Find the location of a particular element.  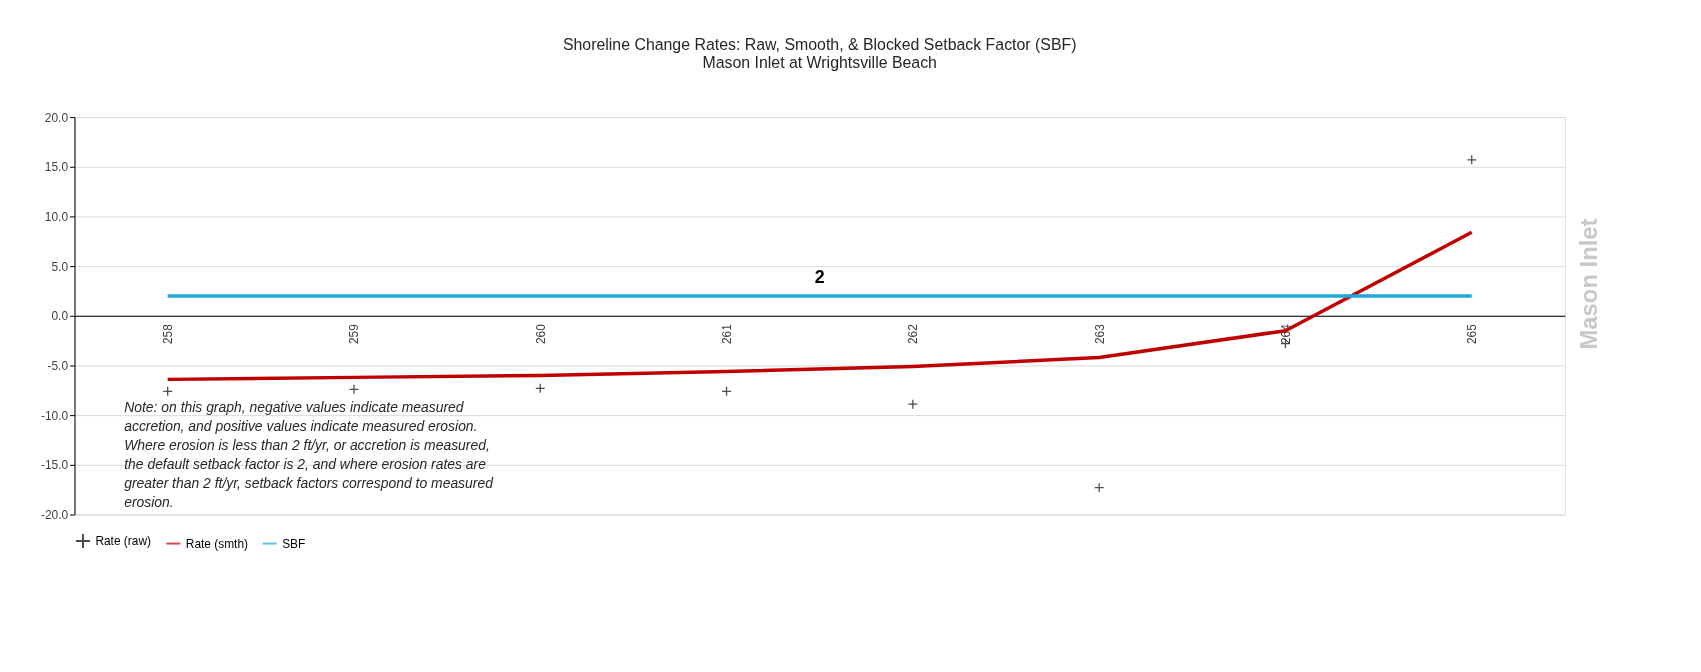

y-tick-label: 15.0 is located at coordinates (56, 167).